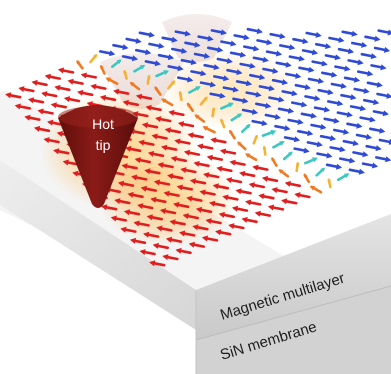  What do you see at coordinates (103, 145) in the screenshot?
I see `hot-tip-label-line2: tip` at bounding box center [103, 145].